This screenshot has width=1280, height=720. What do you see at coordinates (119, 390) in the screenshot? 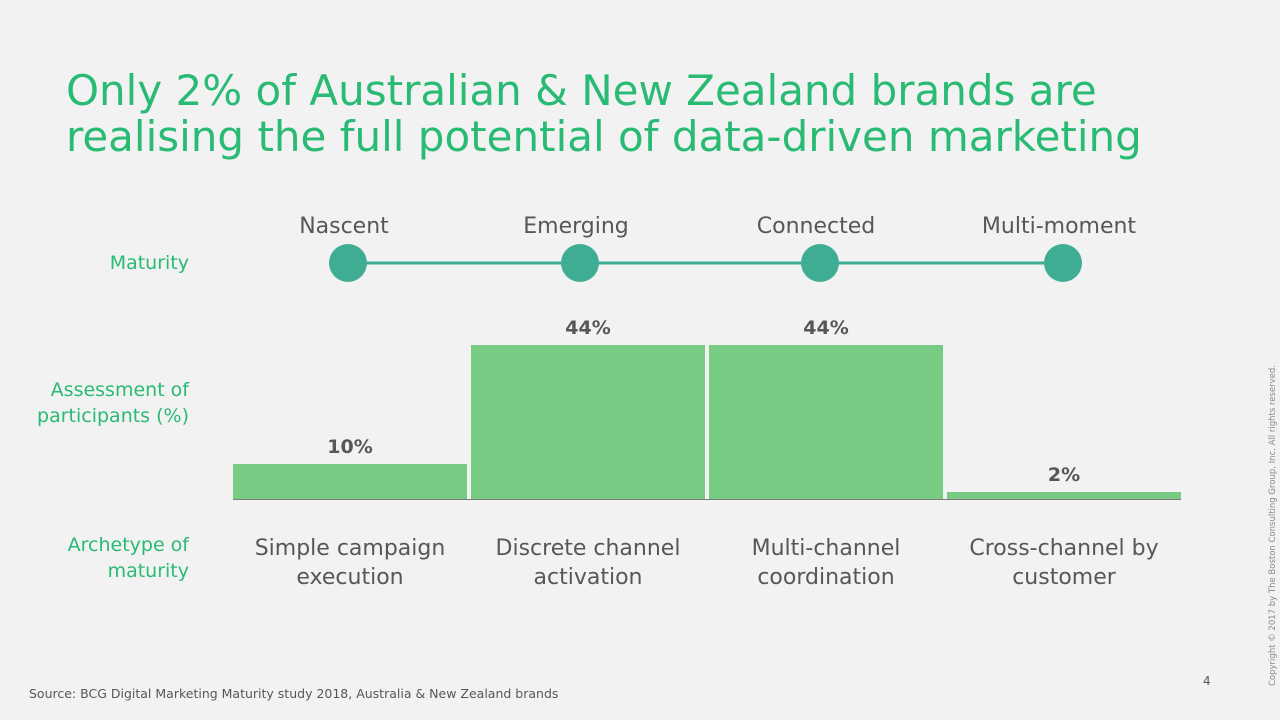
I see `row-label-assessment-line-1: Assessment of` at bounding box center [119, 390].